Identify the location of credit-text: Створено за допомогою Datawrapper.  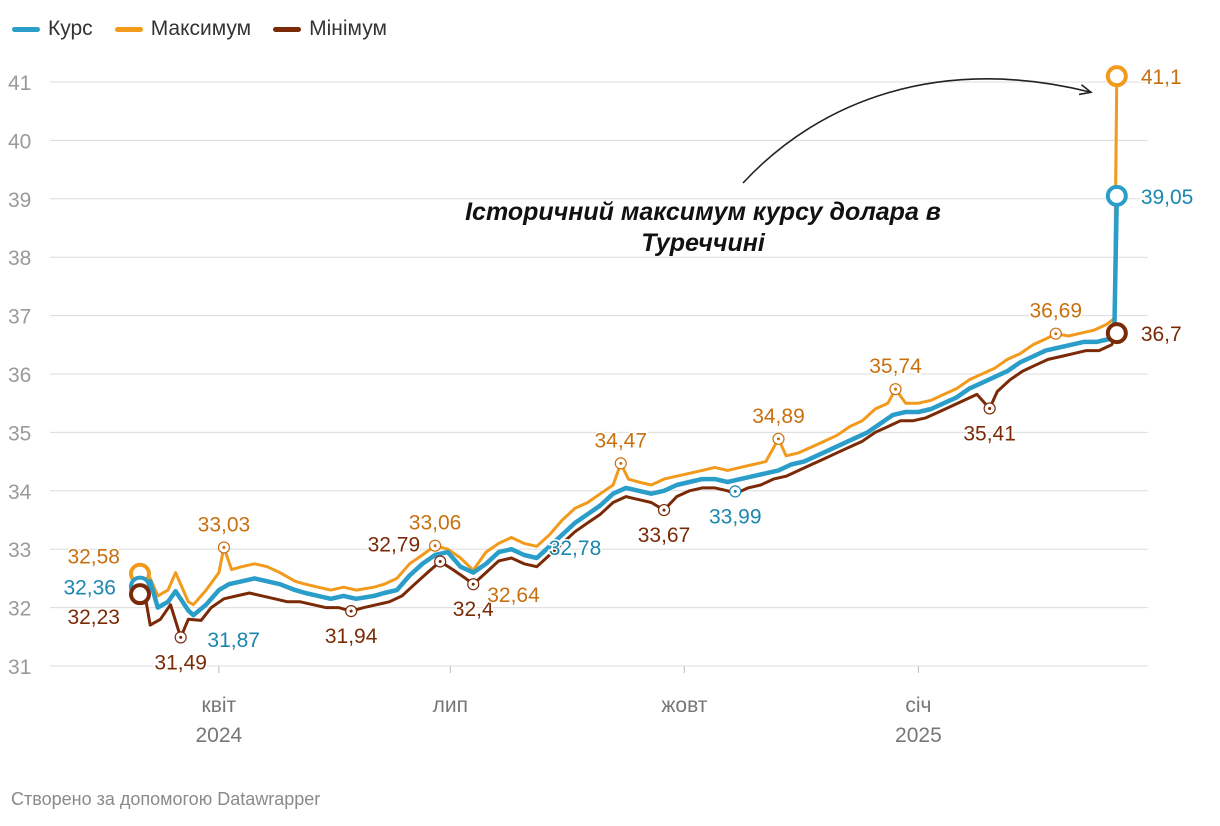
(166, 799).